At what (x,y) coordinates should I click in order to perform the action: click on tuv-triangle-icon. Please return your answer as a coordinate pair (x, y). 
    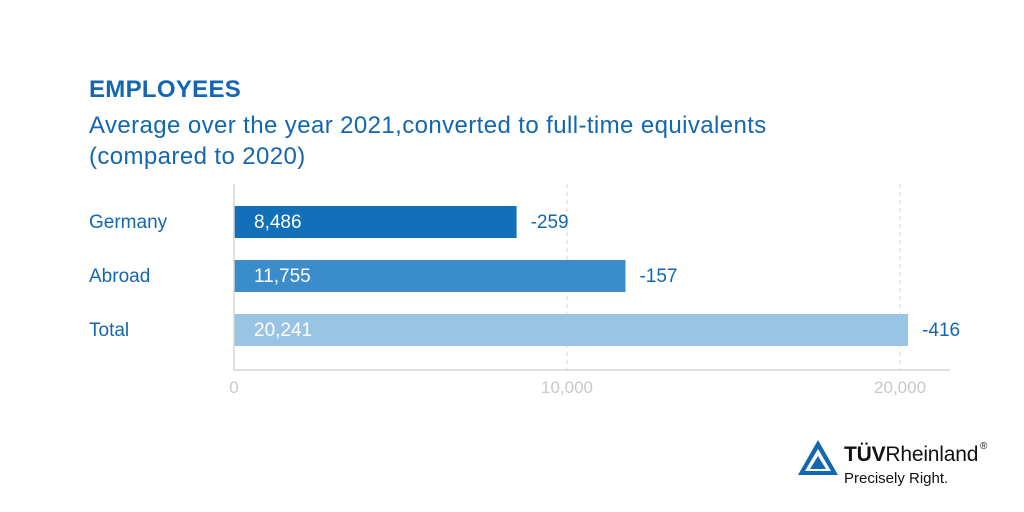
    Looking at the image, I should click on (818, 457).